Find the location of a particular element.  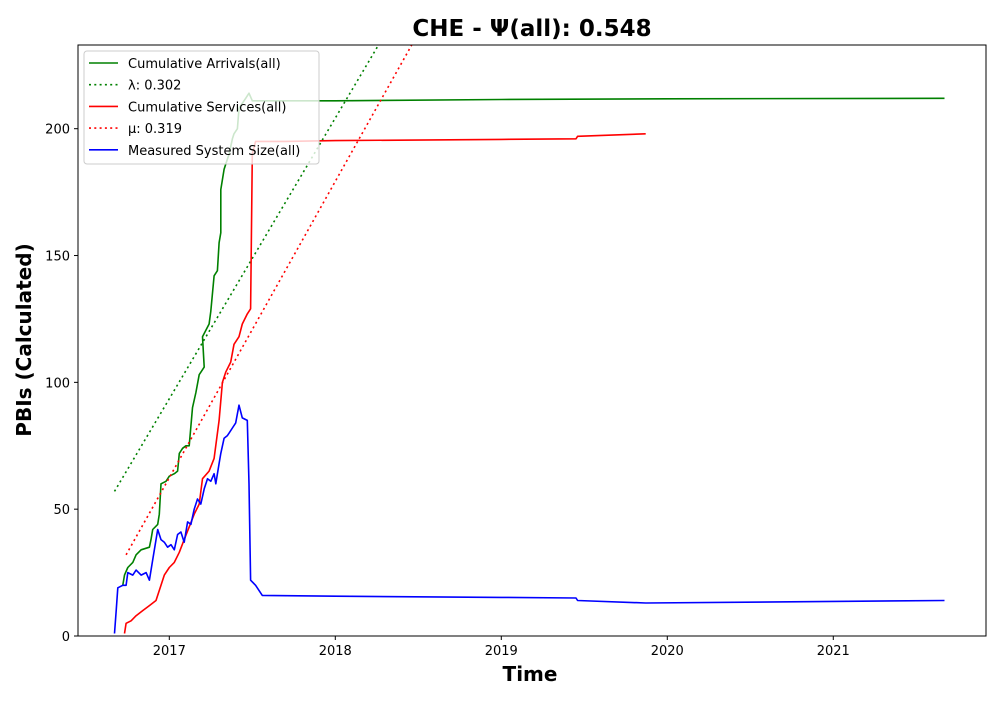

y-axis: 0 50 100 150 200 is located at coordinates (61, 384).